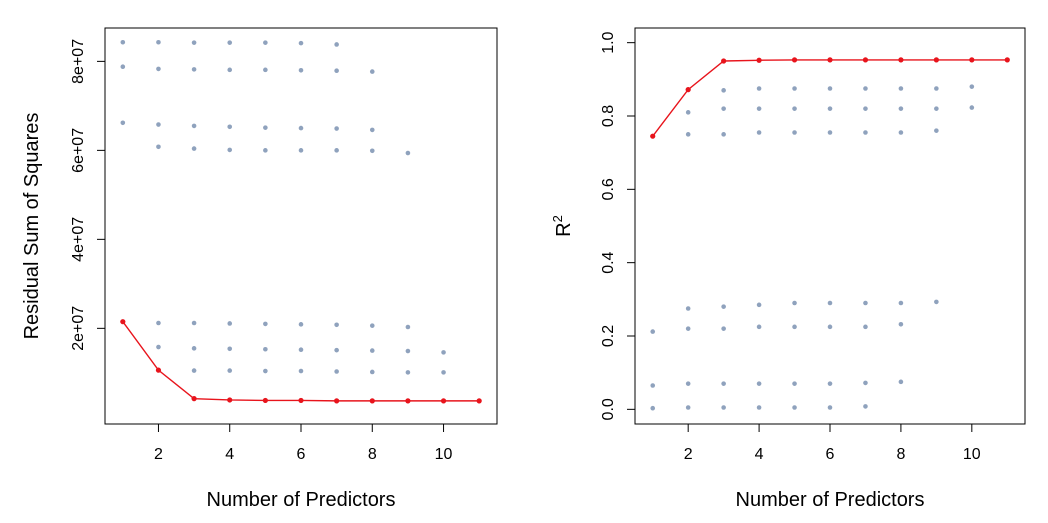 The height and width of the screenshot is (523, 1048). I want to click on rss-x-tick-label: 8, so click(372, 454).